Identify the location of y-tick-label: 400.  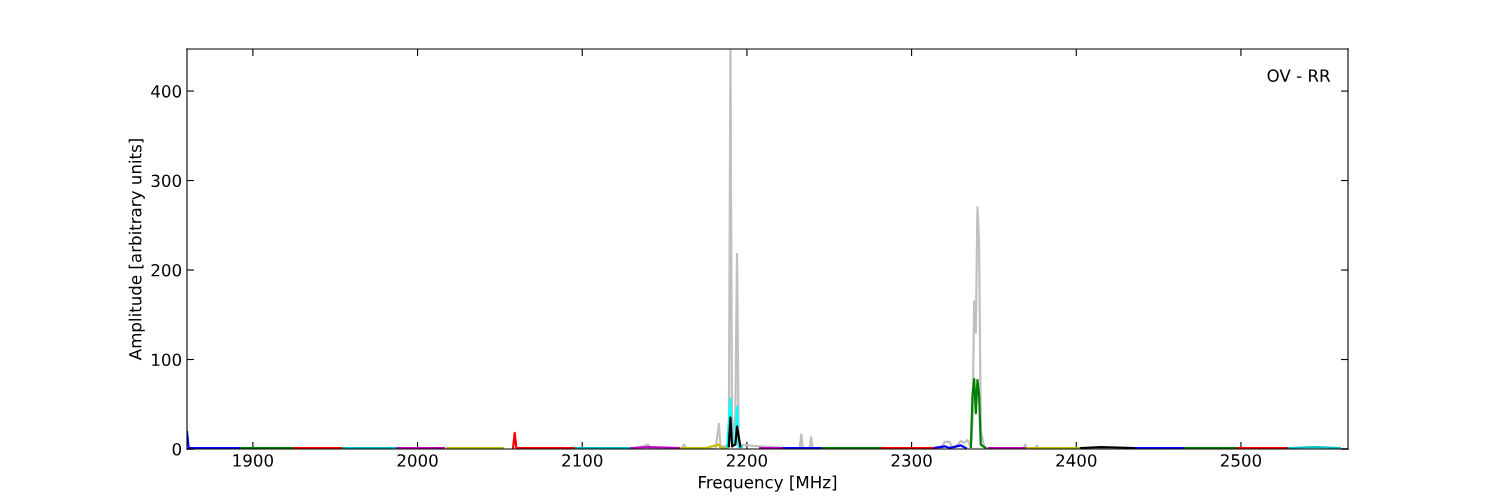
(166, 91).